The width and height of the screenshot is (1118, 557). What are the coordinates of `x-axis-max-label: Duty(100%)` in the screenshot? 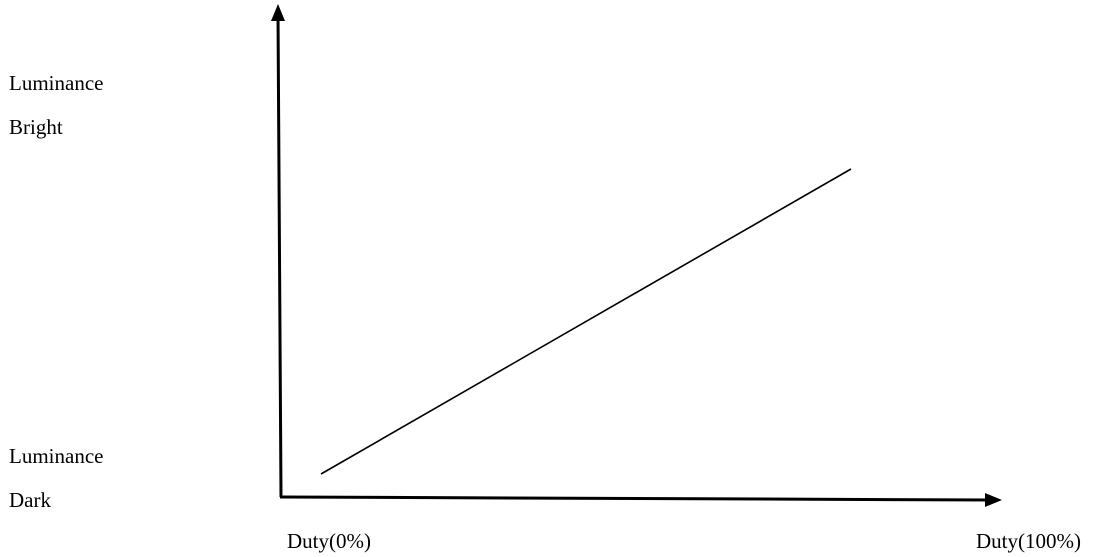 It's located at (1028, 541).